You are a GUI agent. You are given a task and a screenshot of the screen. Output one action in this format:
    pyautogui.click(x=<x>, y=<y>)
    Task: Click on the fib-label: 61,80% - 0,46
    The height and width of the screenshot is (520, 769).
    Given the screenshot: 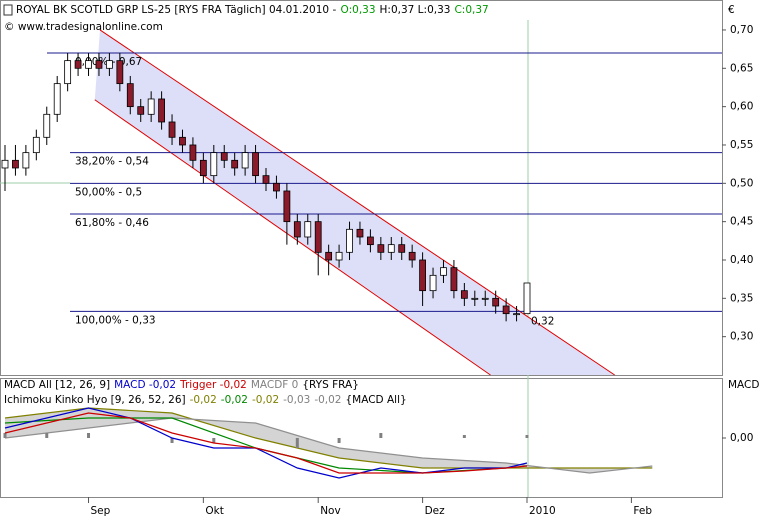 What is the action you would take?
    pyautogui.click(x=112, y=223)
    